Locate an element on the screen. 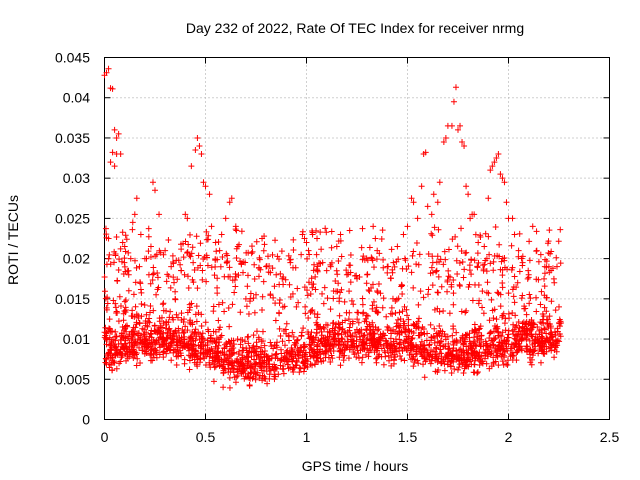 Image resolution: width=640 pixels, height=480 pixels. y-tick-label: 0.035 is located at coordinates (72, 138).